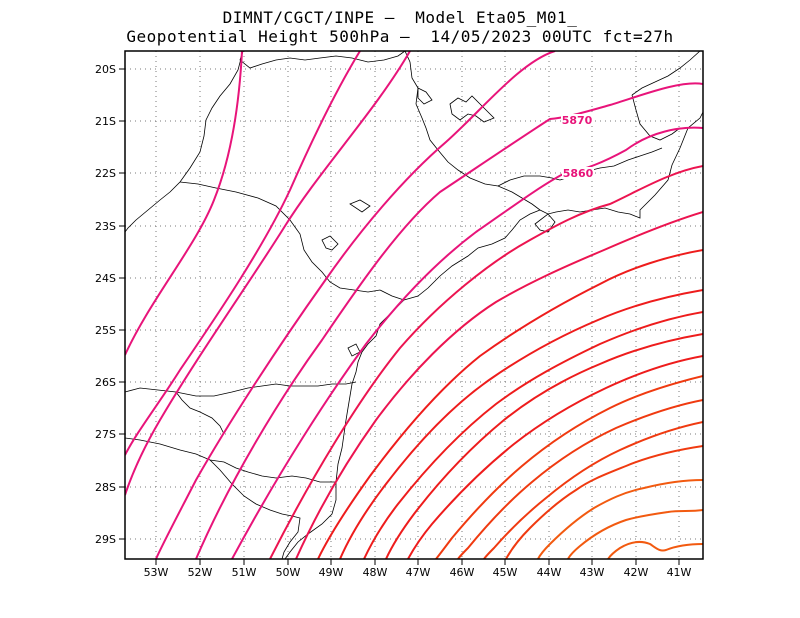 The width and height of the screenshot is (800, 618). What do you see at coordinates (288, 572) in the screenshot?
I see `lon-label: 50W` at bounding box center [288, 572].